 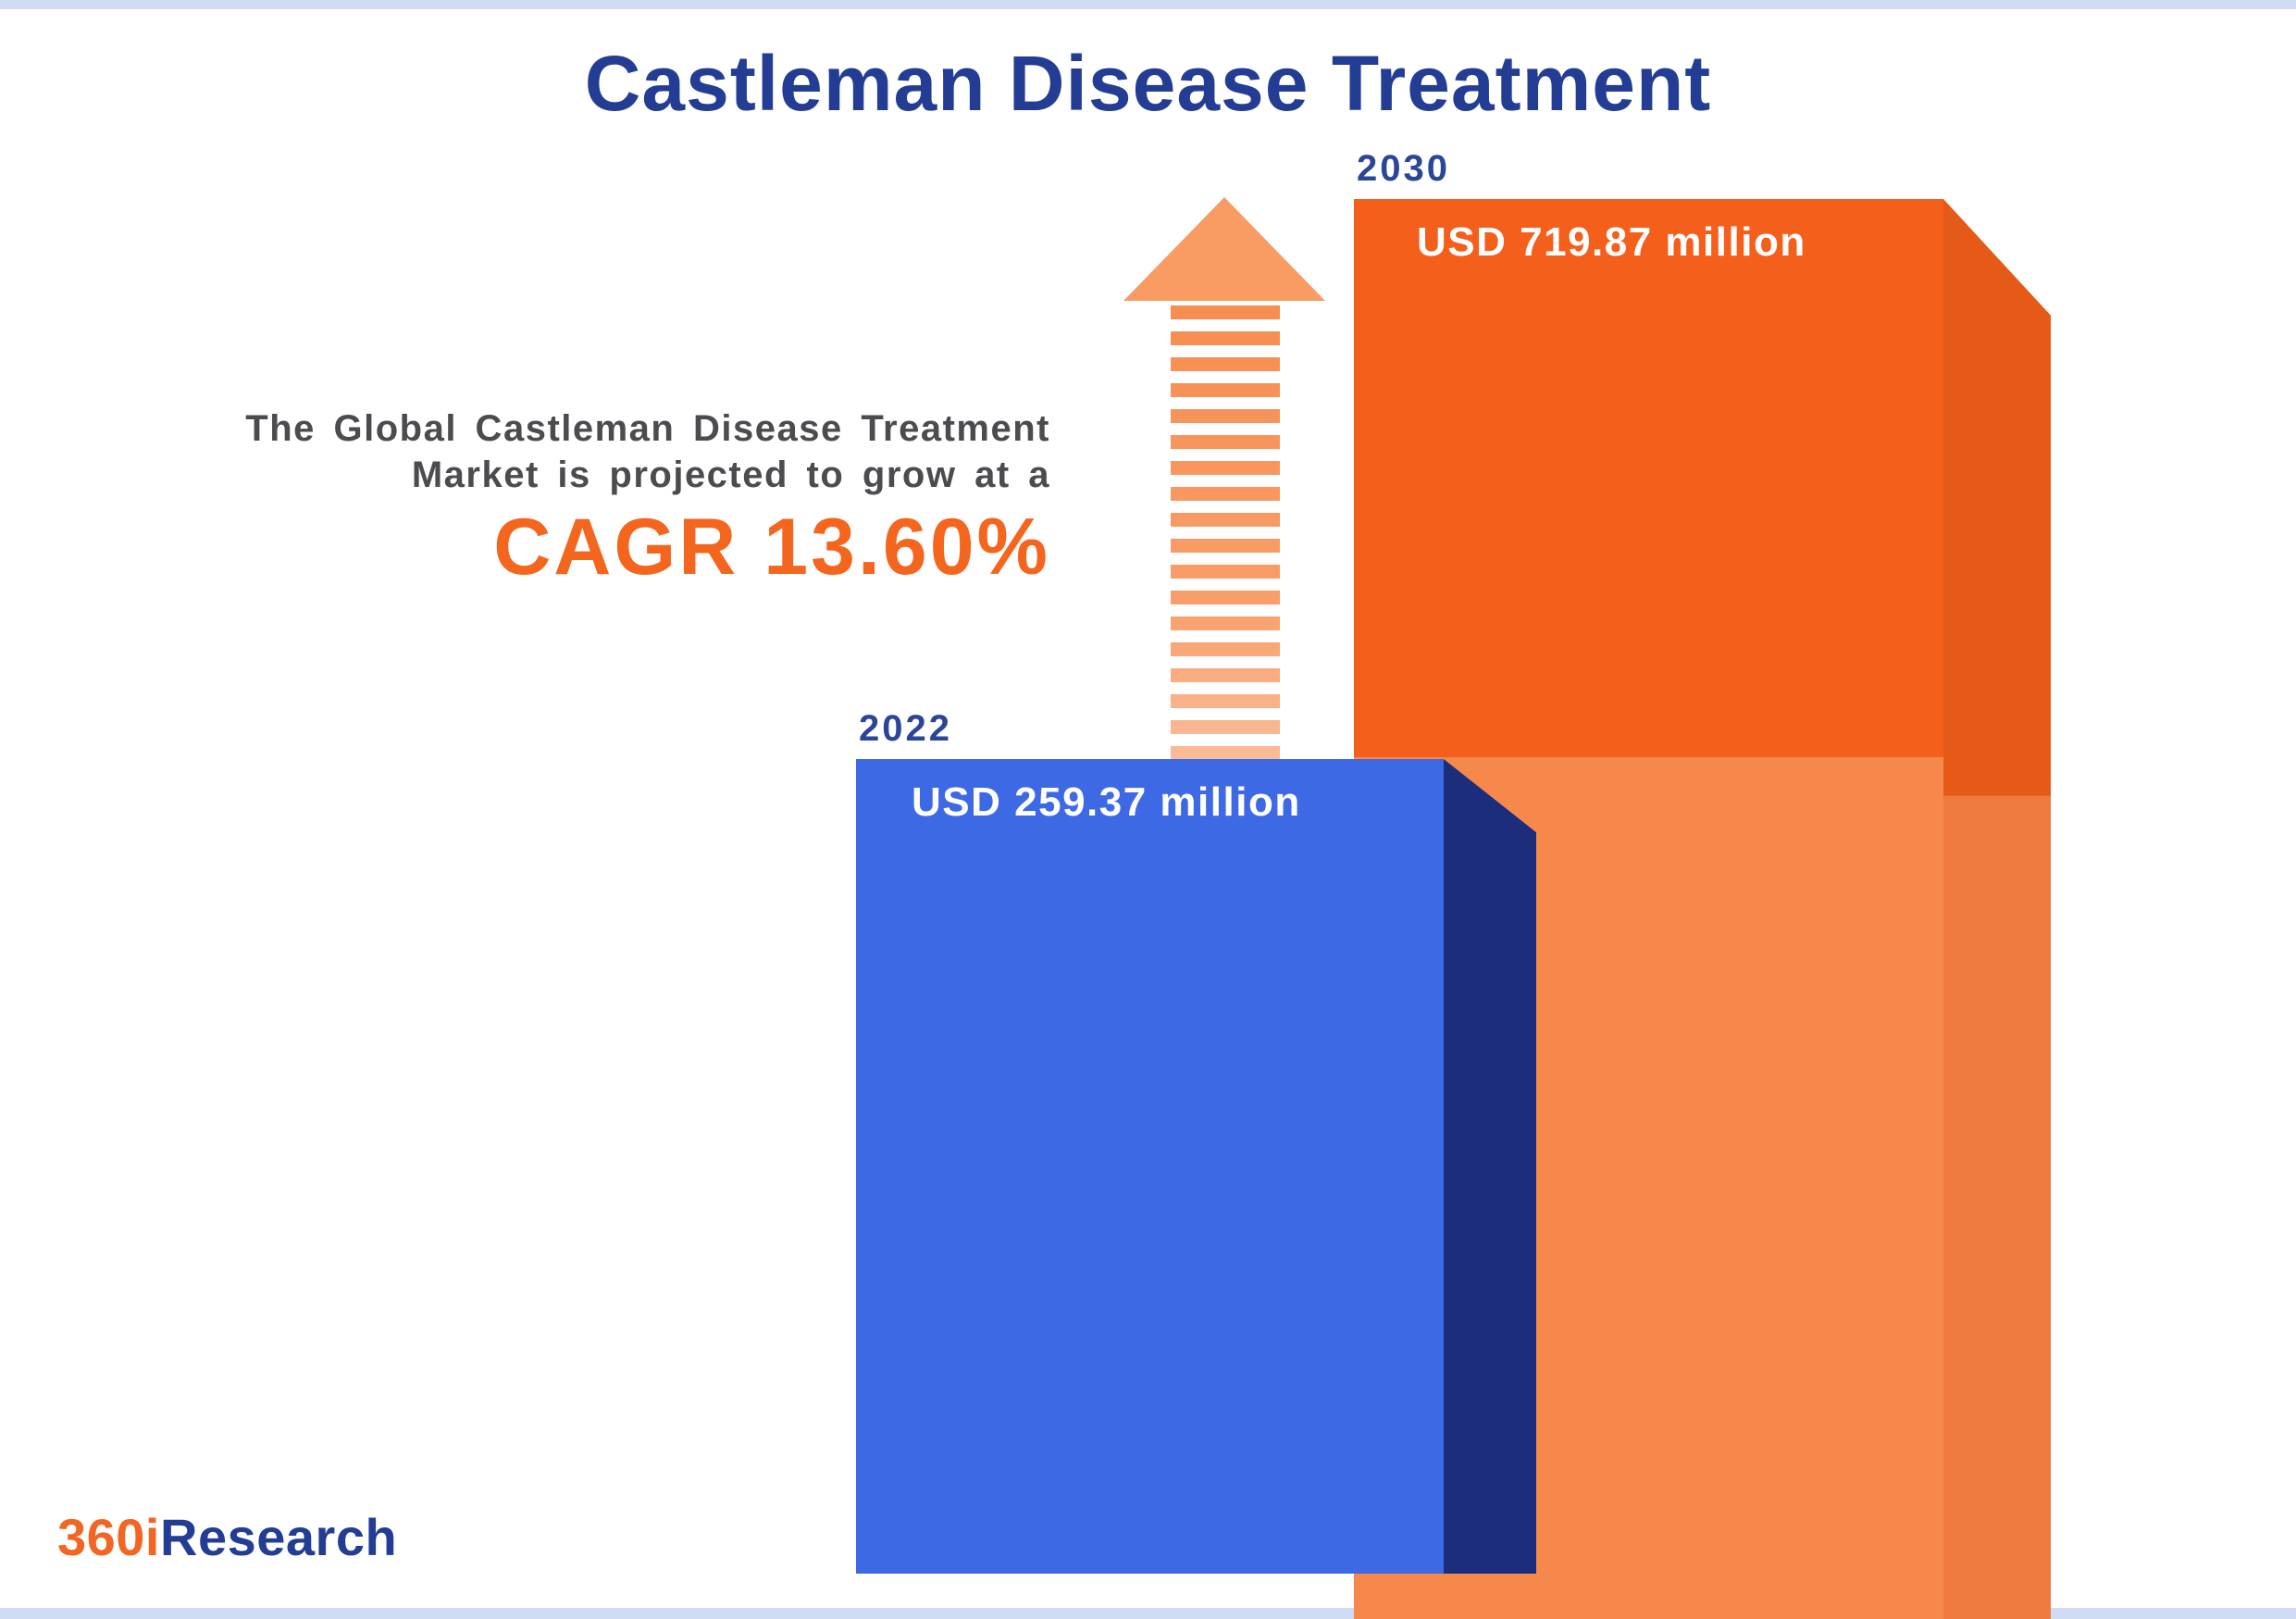 I want to click on brand-logo: 360iResearch, so click(x=227, y=1537).